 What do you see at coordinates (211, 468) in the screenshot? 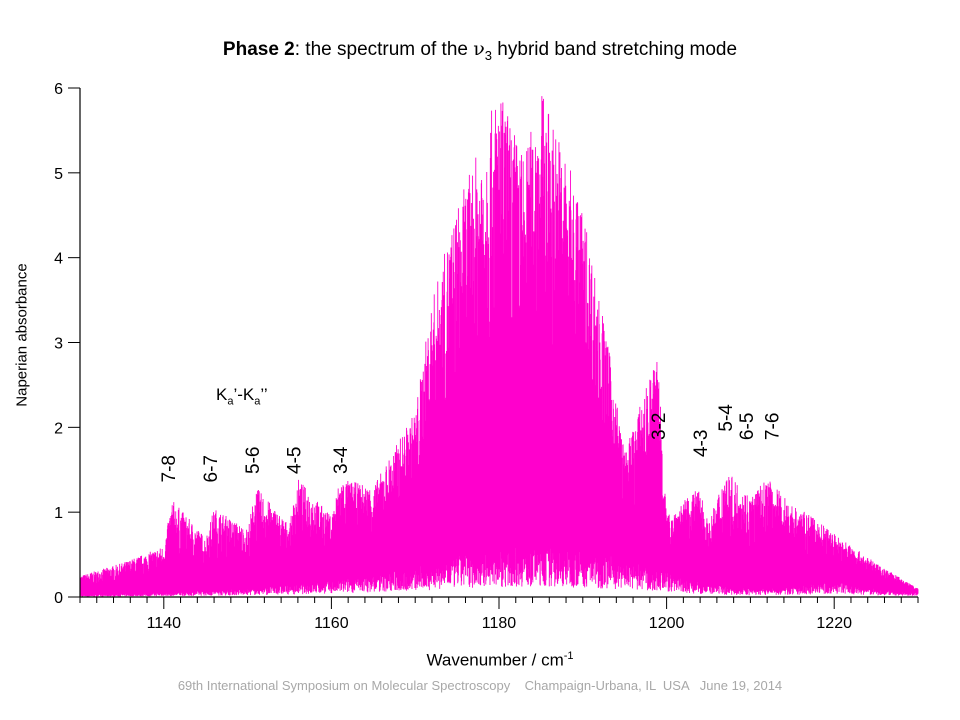
I see `mode-label-6-7: 6-7` at bounding box center [211, 468].